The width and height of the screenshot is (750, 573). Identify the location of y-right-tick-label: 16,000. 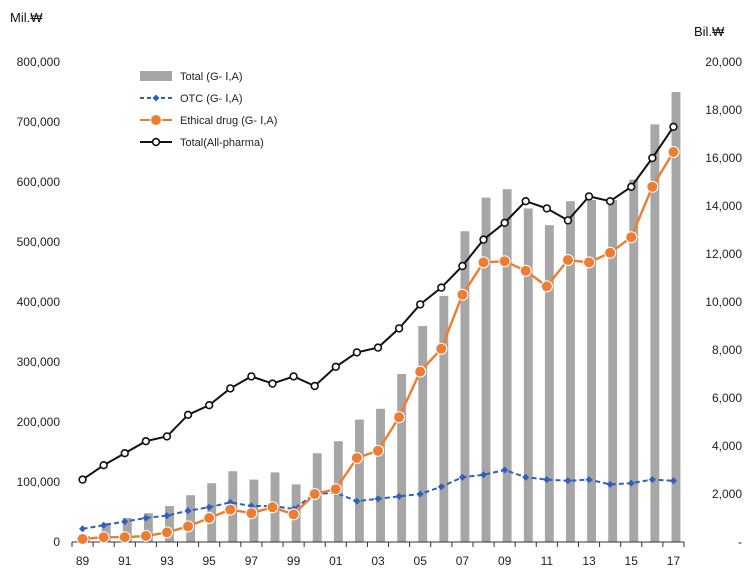
(723, 158).